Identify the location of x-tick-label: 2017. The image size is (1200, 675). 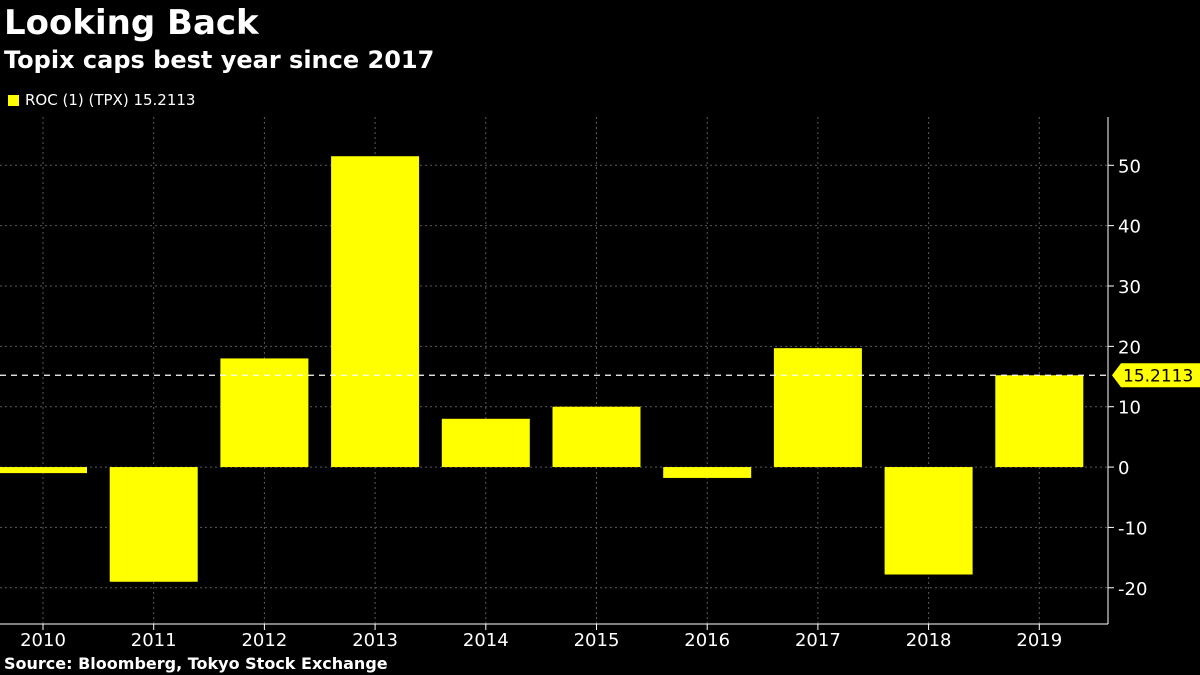
(818, 640).